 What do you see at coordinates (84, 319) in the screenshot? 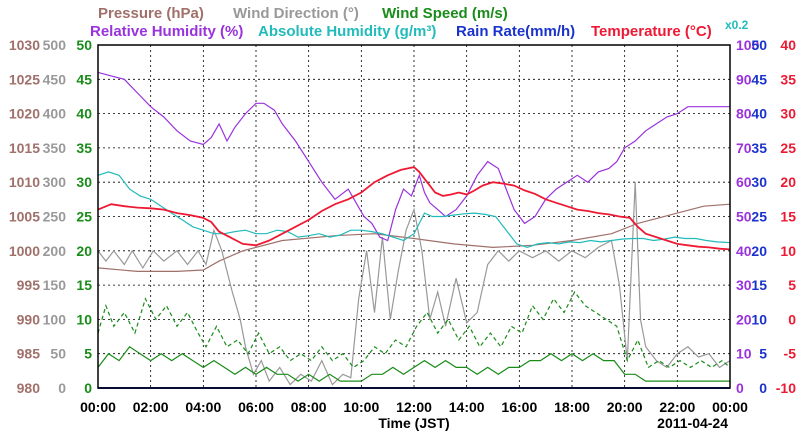
I see `tick-wind_speed: 10` at bounding box center [84, 319].